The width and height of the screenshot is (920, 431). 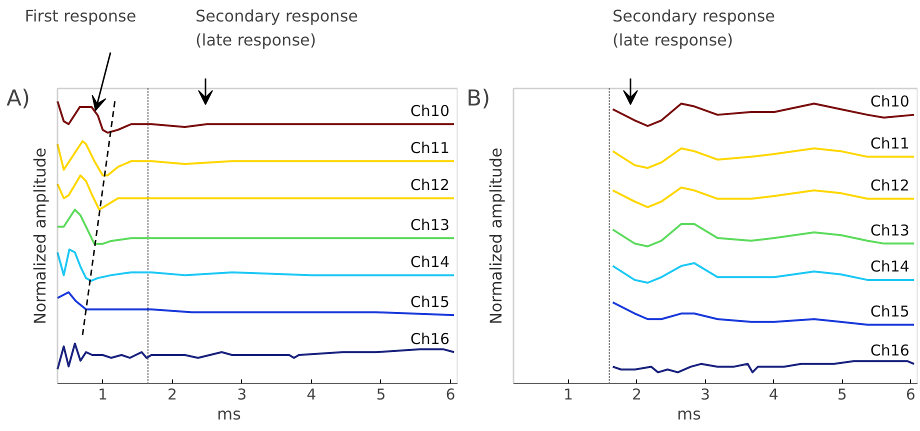 What do you see at coordinates (80, 16) in the screenshot?
I see `text: First response` at bounding box center [80, 16].